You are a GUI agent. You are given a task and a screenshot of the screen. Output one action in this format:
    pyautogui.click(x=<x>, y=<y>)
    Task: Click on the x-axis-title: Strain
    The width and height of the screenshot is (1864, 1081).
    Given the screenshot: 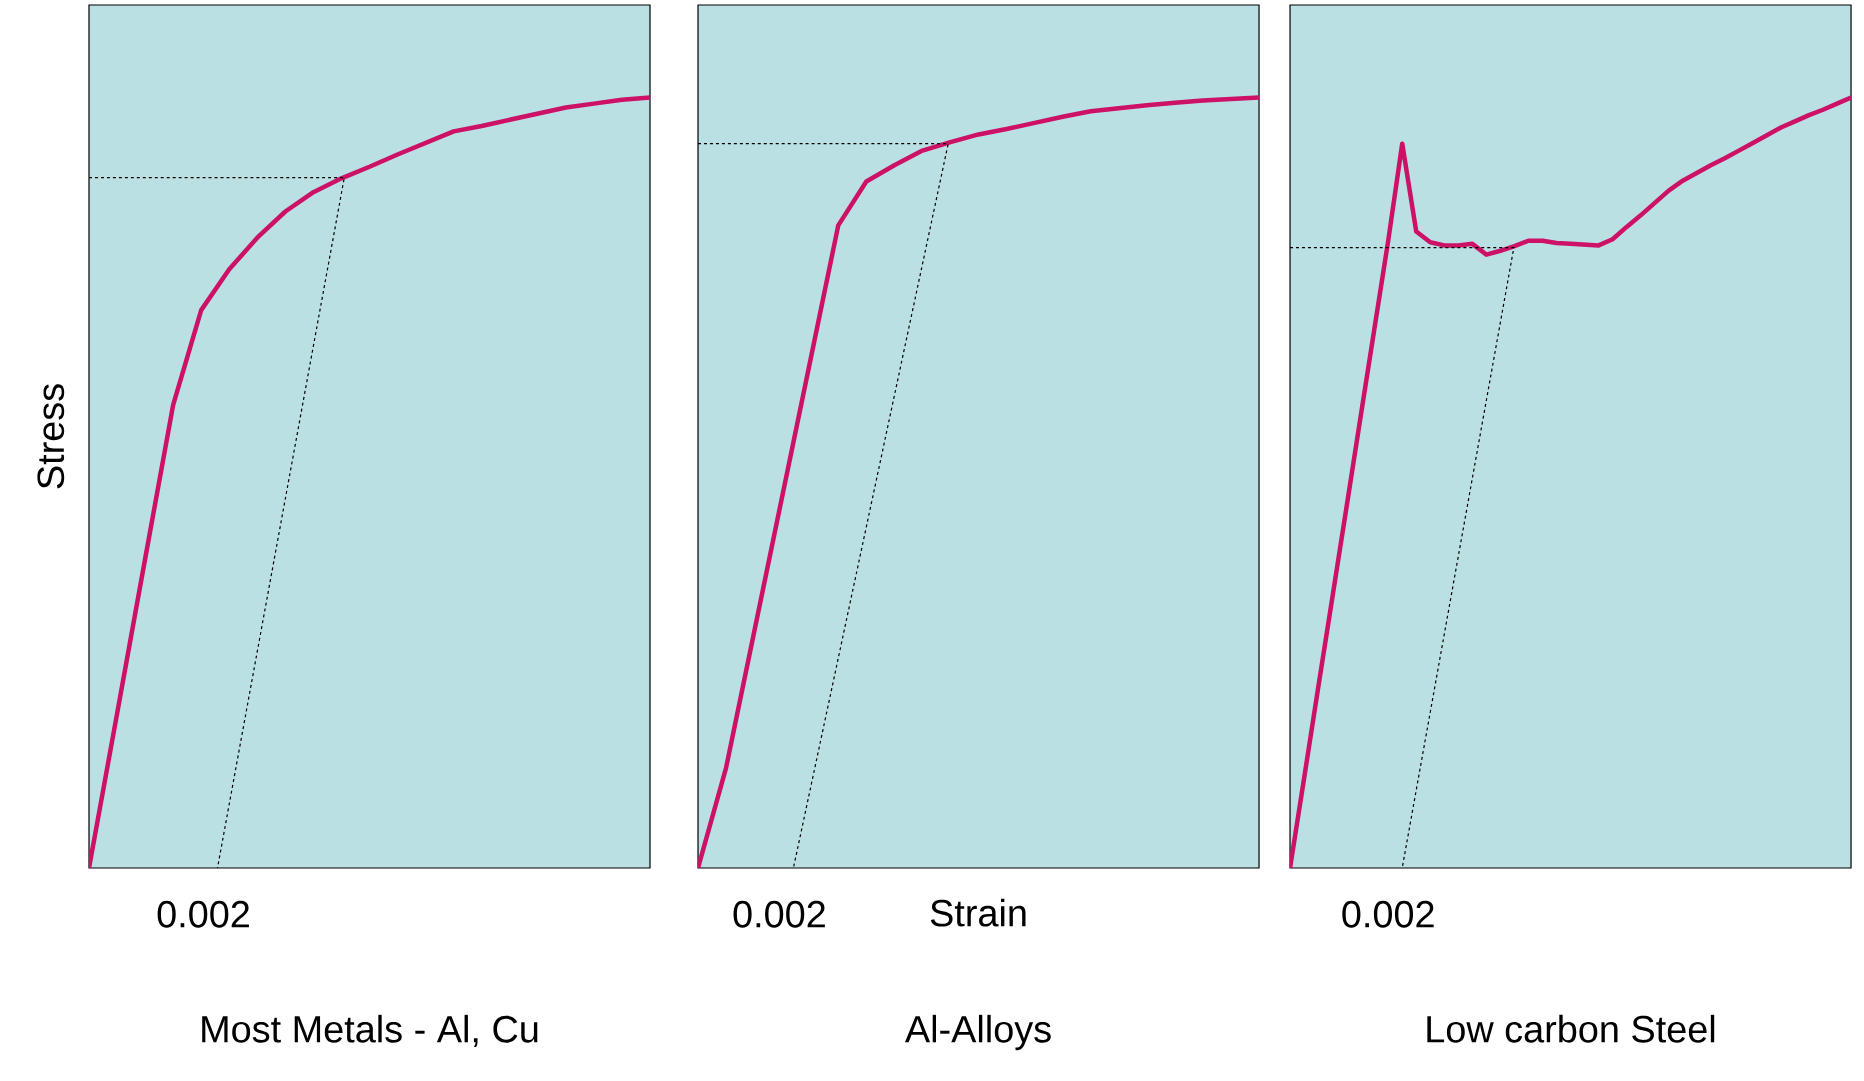 What is the action you would take?
    pyautogui.click(x=978, y=912)
    